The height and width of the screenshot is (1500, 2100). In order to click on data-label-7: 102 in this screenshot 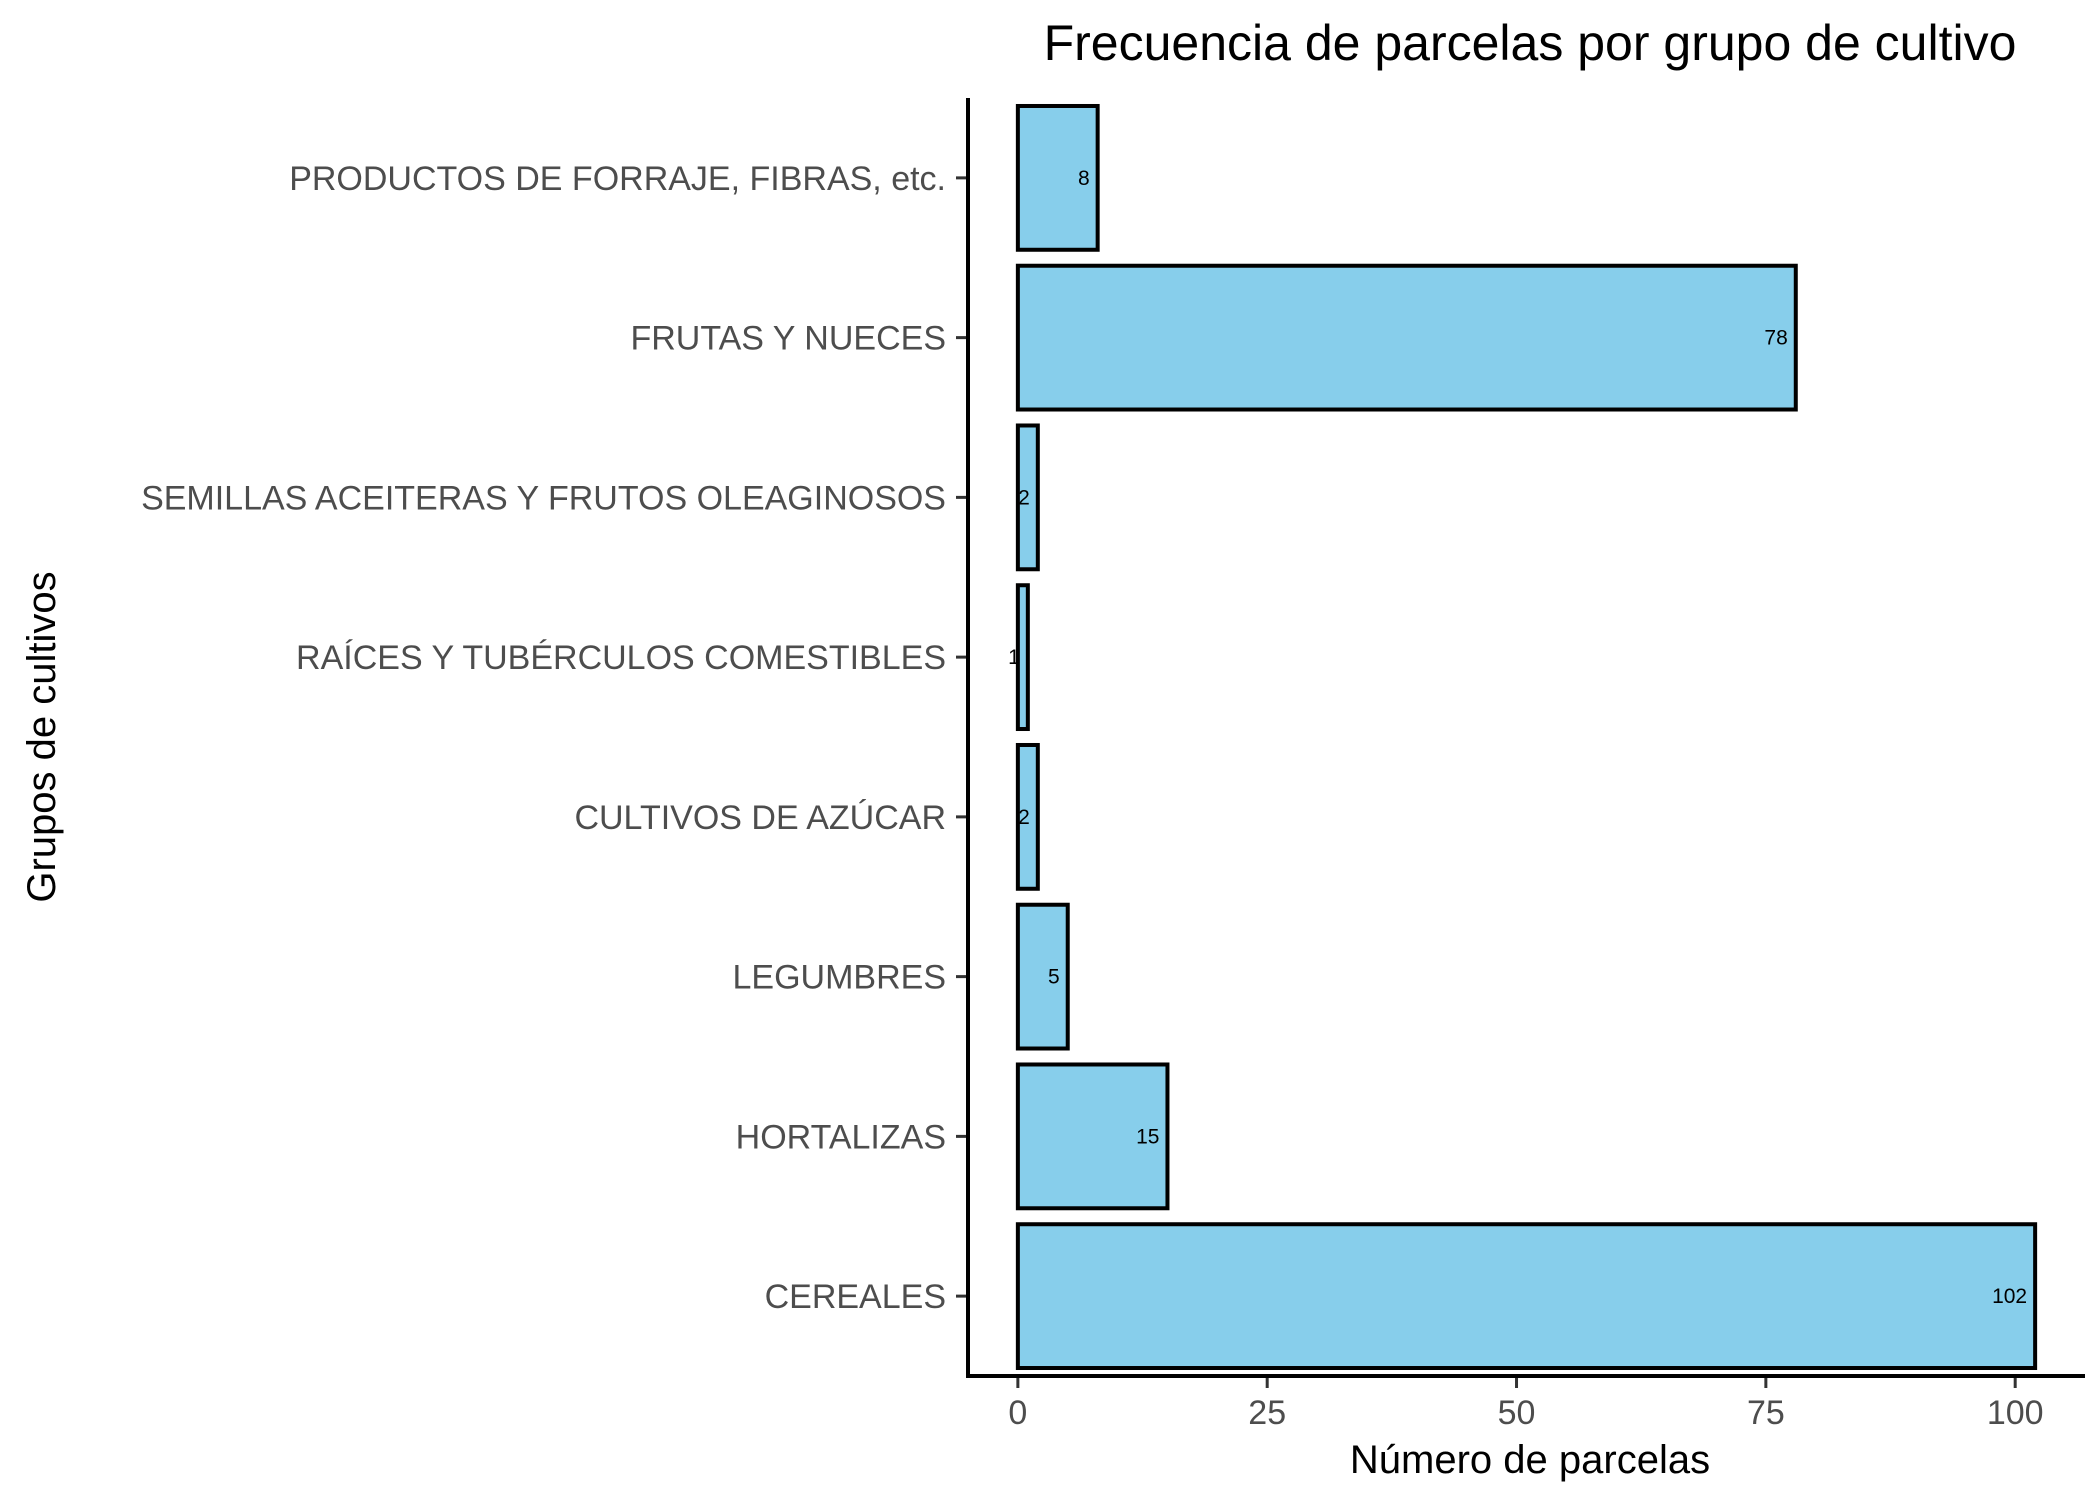, I will do `click(2009, 1296)`.